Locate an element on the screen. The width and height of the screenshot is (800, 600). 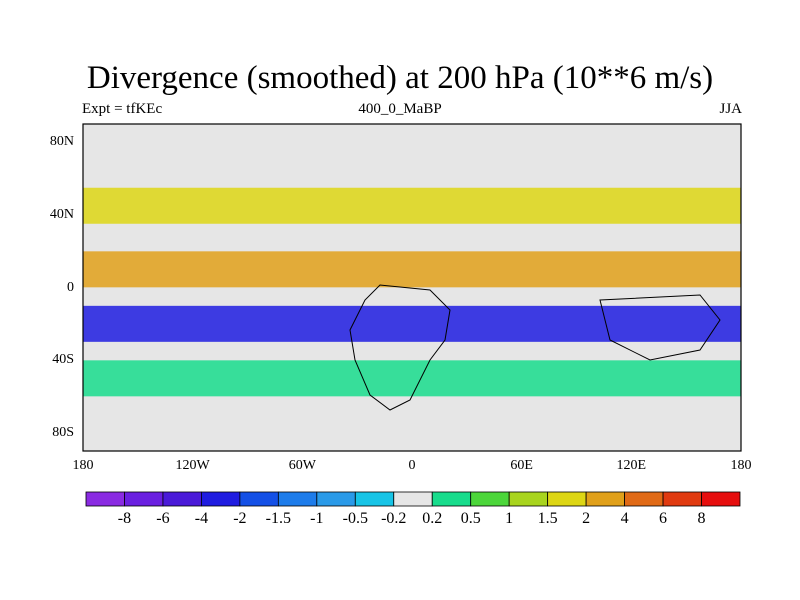
colorbar-label: 8 is located at coordinates (701, 518).